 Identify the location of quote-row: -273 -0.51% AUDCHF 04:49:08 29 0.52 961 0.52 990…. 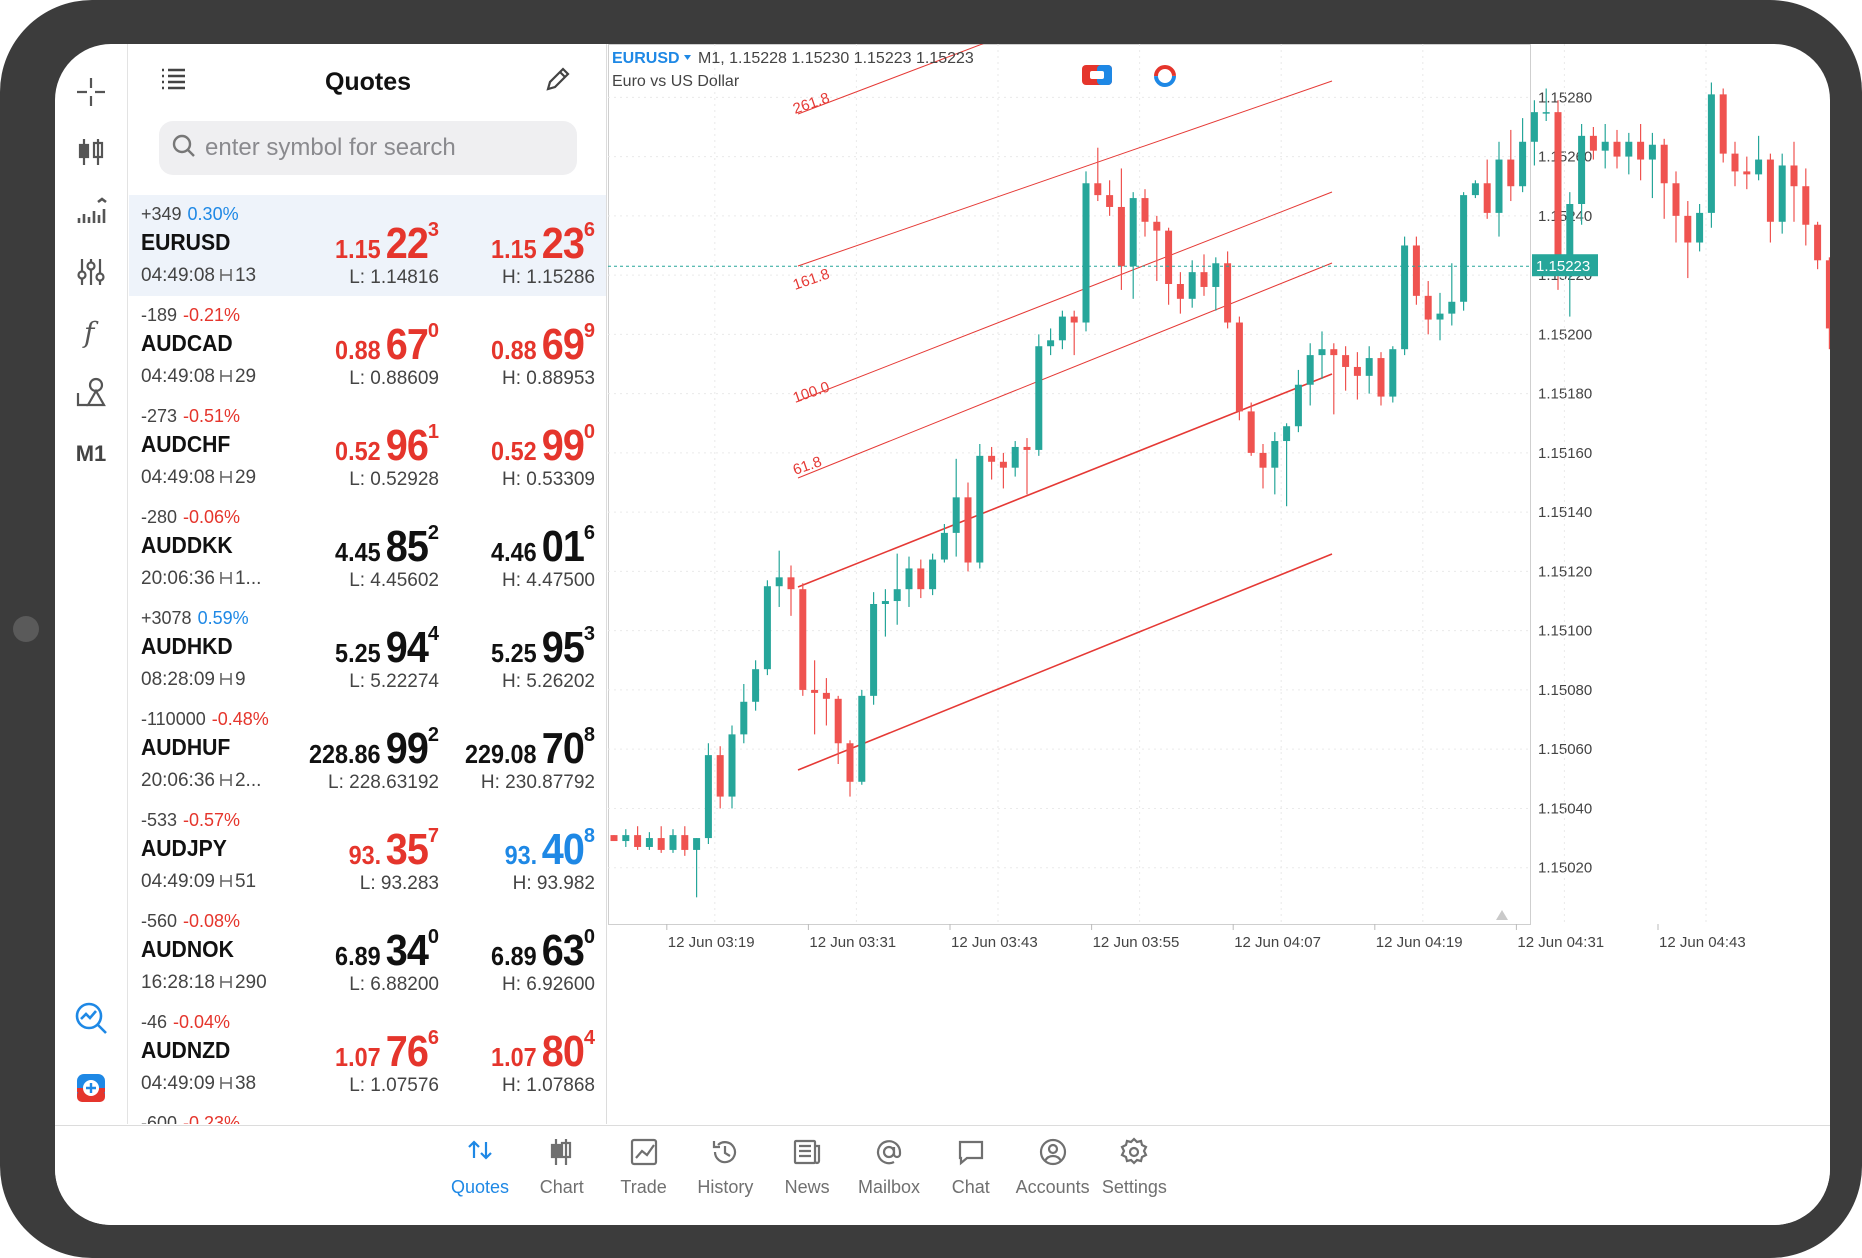
(367, 447).